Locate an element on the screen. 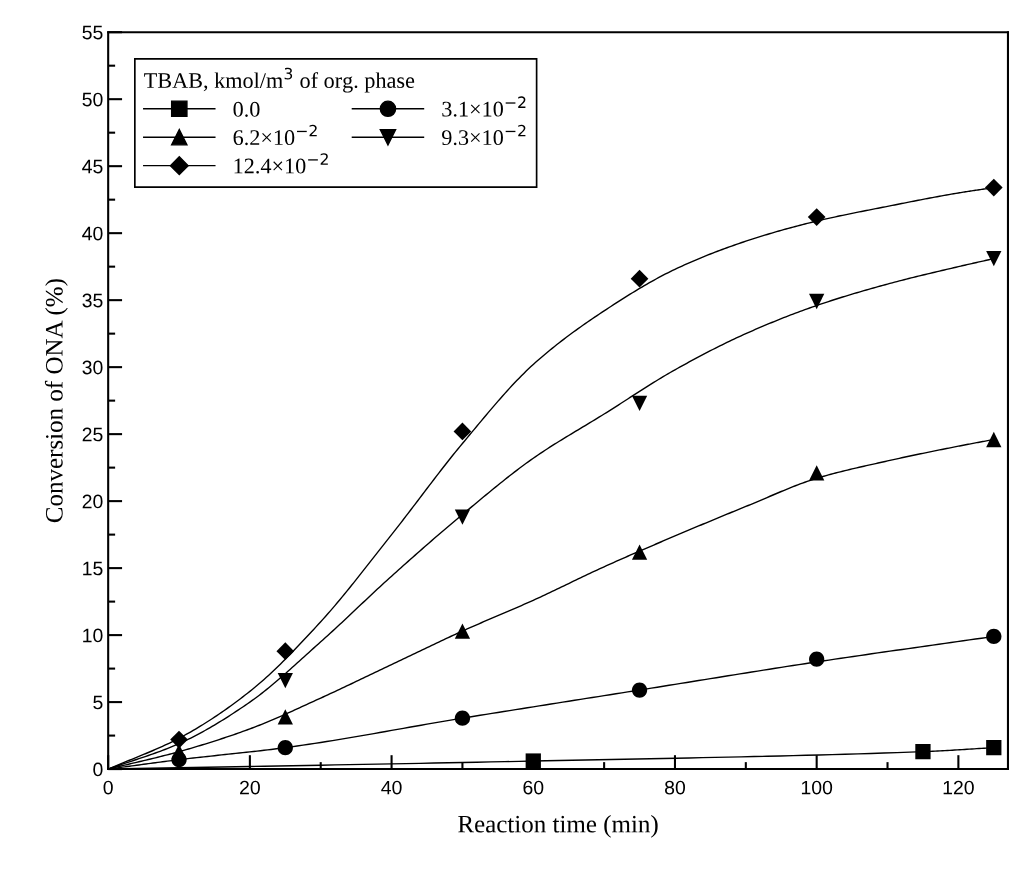  y-tick-label: 20 is located at coordinates (92, 501).